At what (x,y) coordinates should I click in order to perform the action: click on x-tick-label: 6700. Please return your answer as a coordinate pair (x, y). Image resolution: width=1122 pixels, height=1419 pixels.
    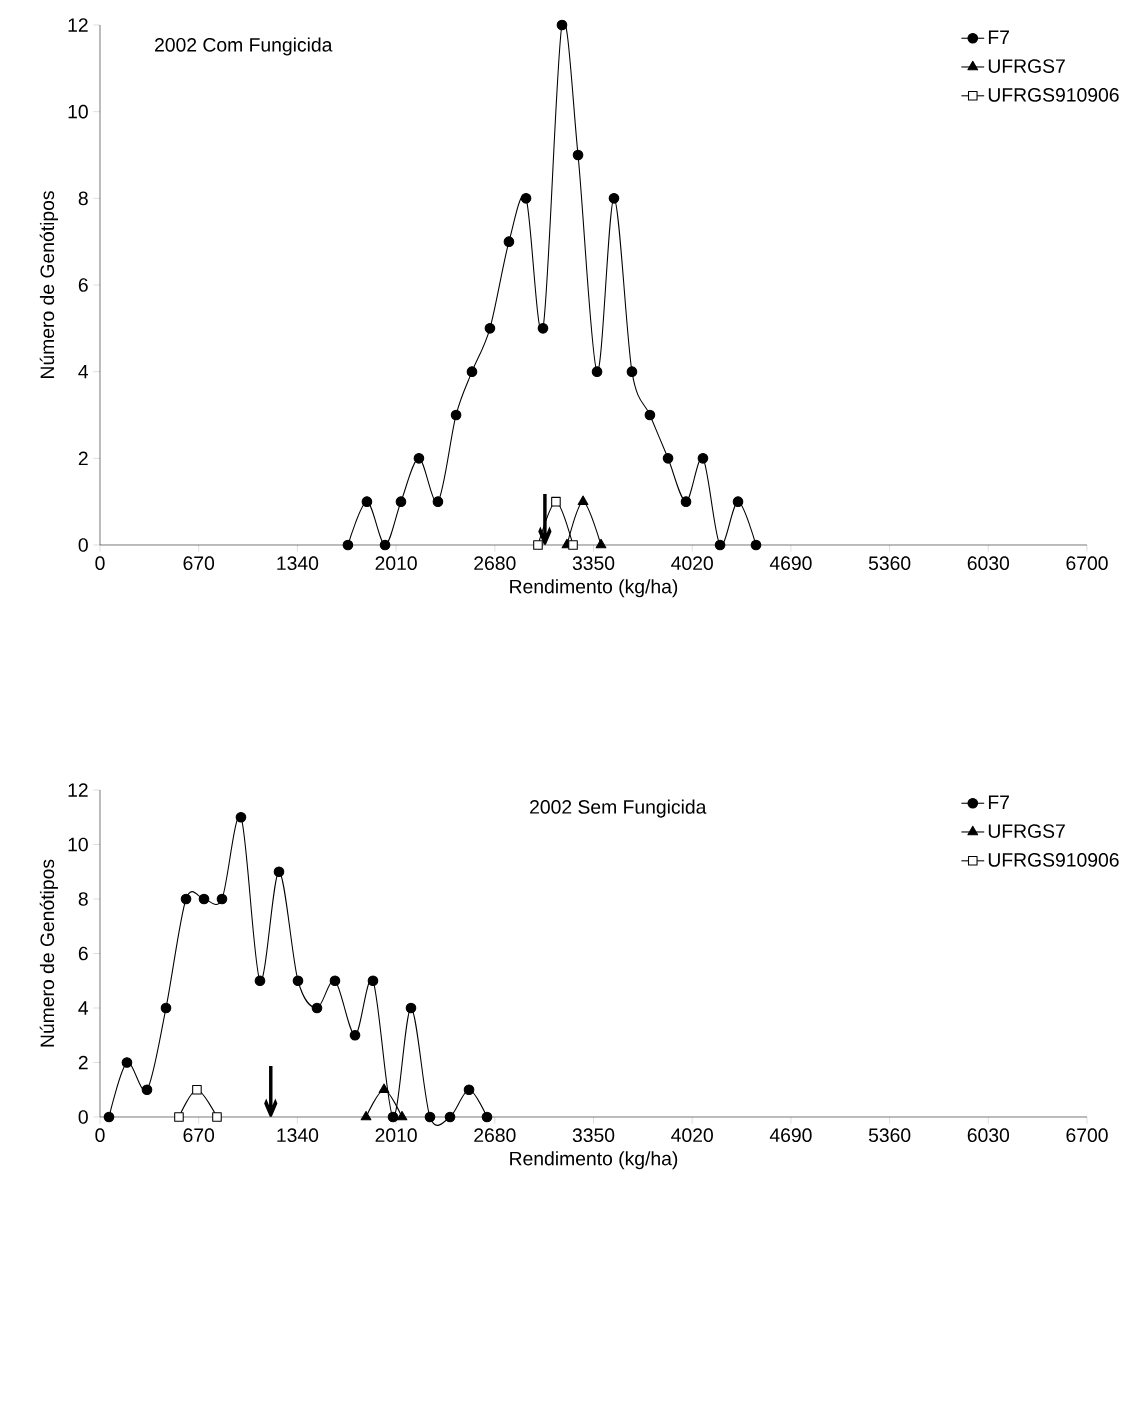
    Looking at the image, I should click on (1087, 1135).